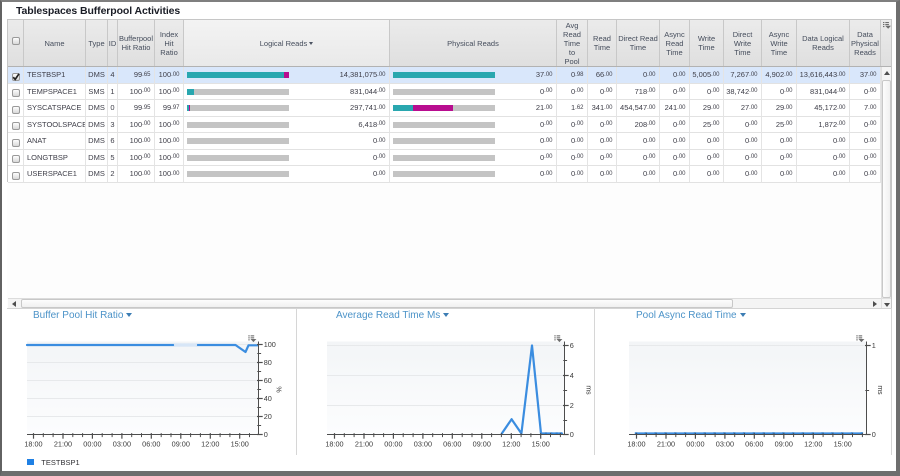 This screenshot has height=476, width=900. What do you see at coordinates (874, 345) in the screenshot?
I see `svg-text: 1` at bounding box center [874, 345].